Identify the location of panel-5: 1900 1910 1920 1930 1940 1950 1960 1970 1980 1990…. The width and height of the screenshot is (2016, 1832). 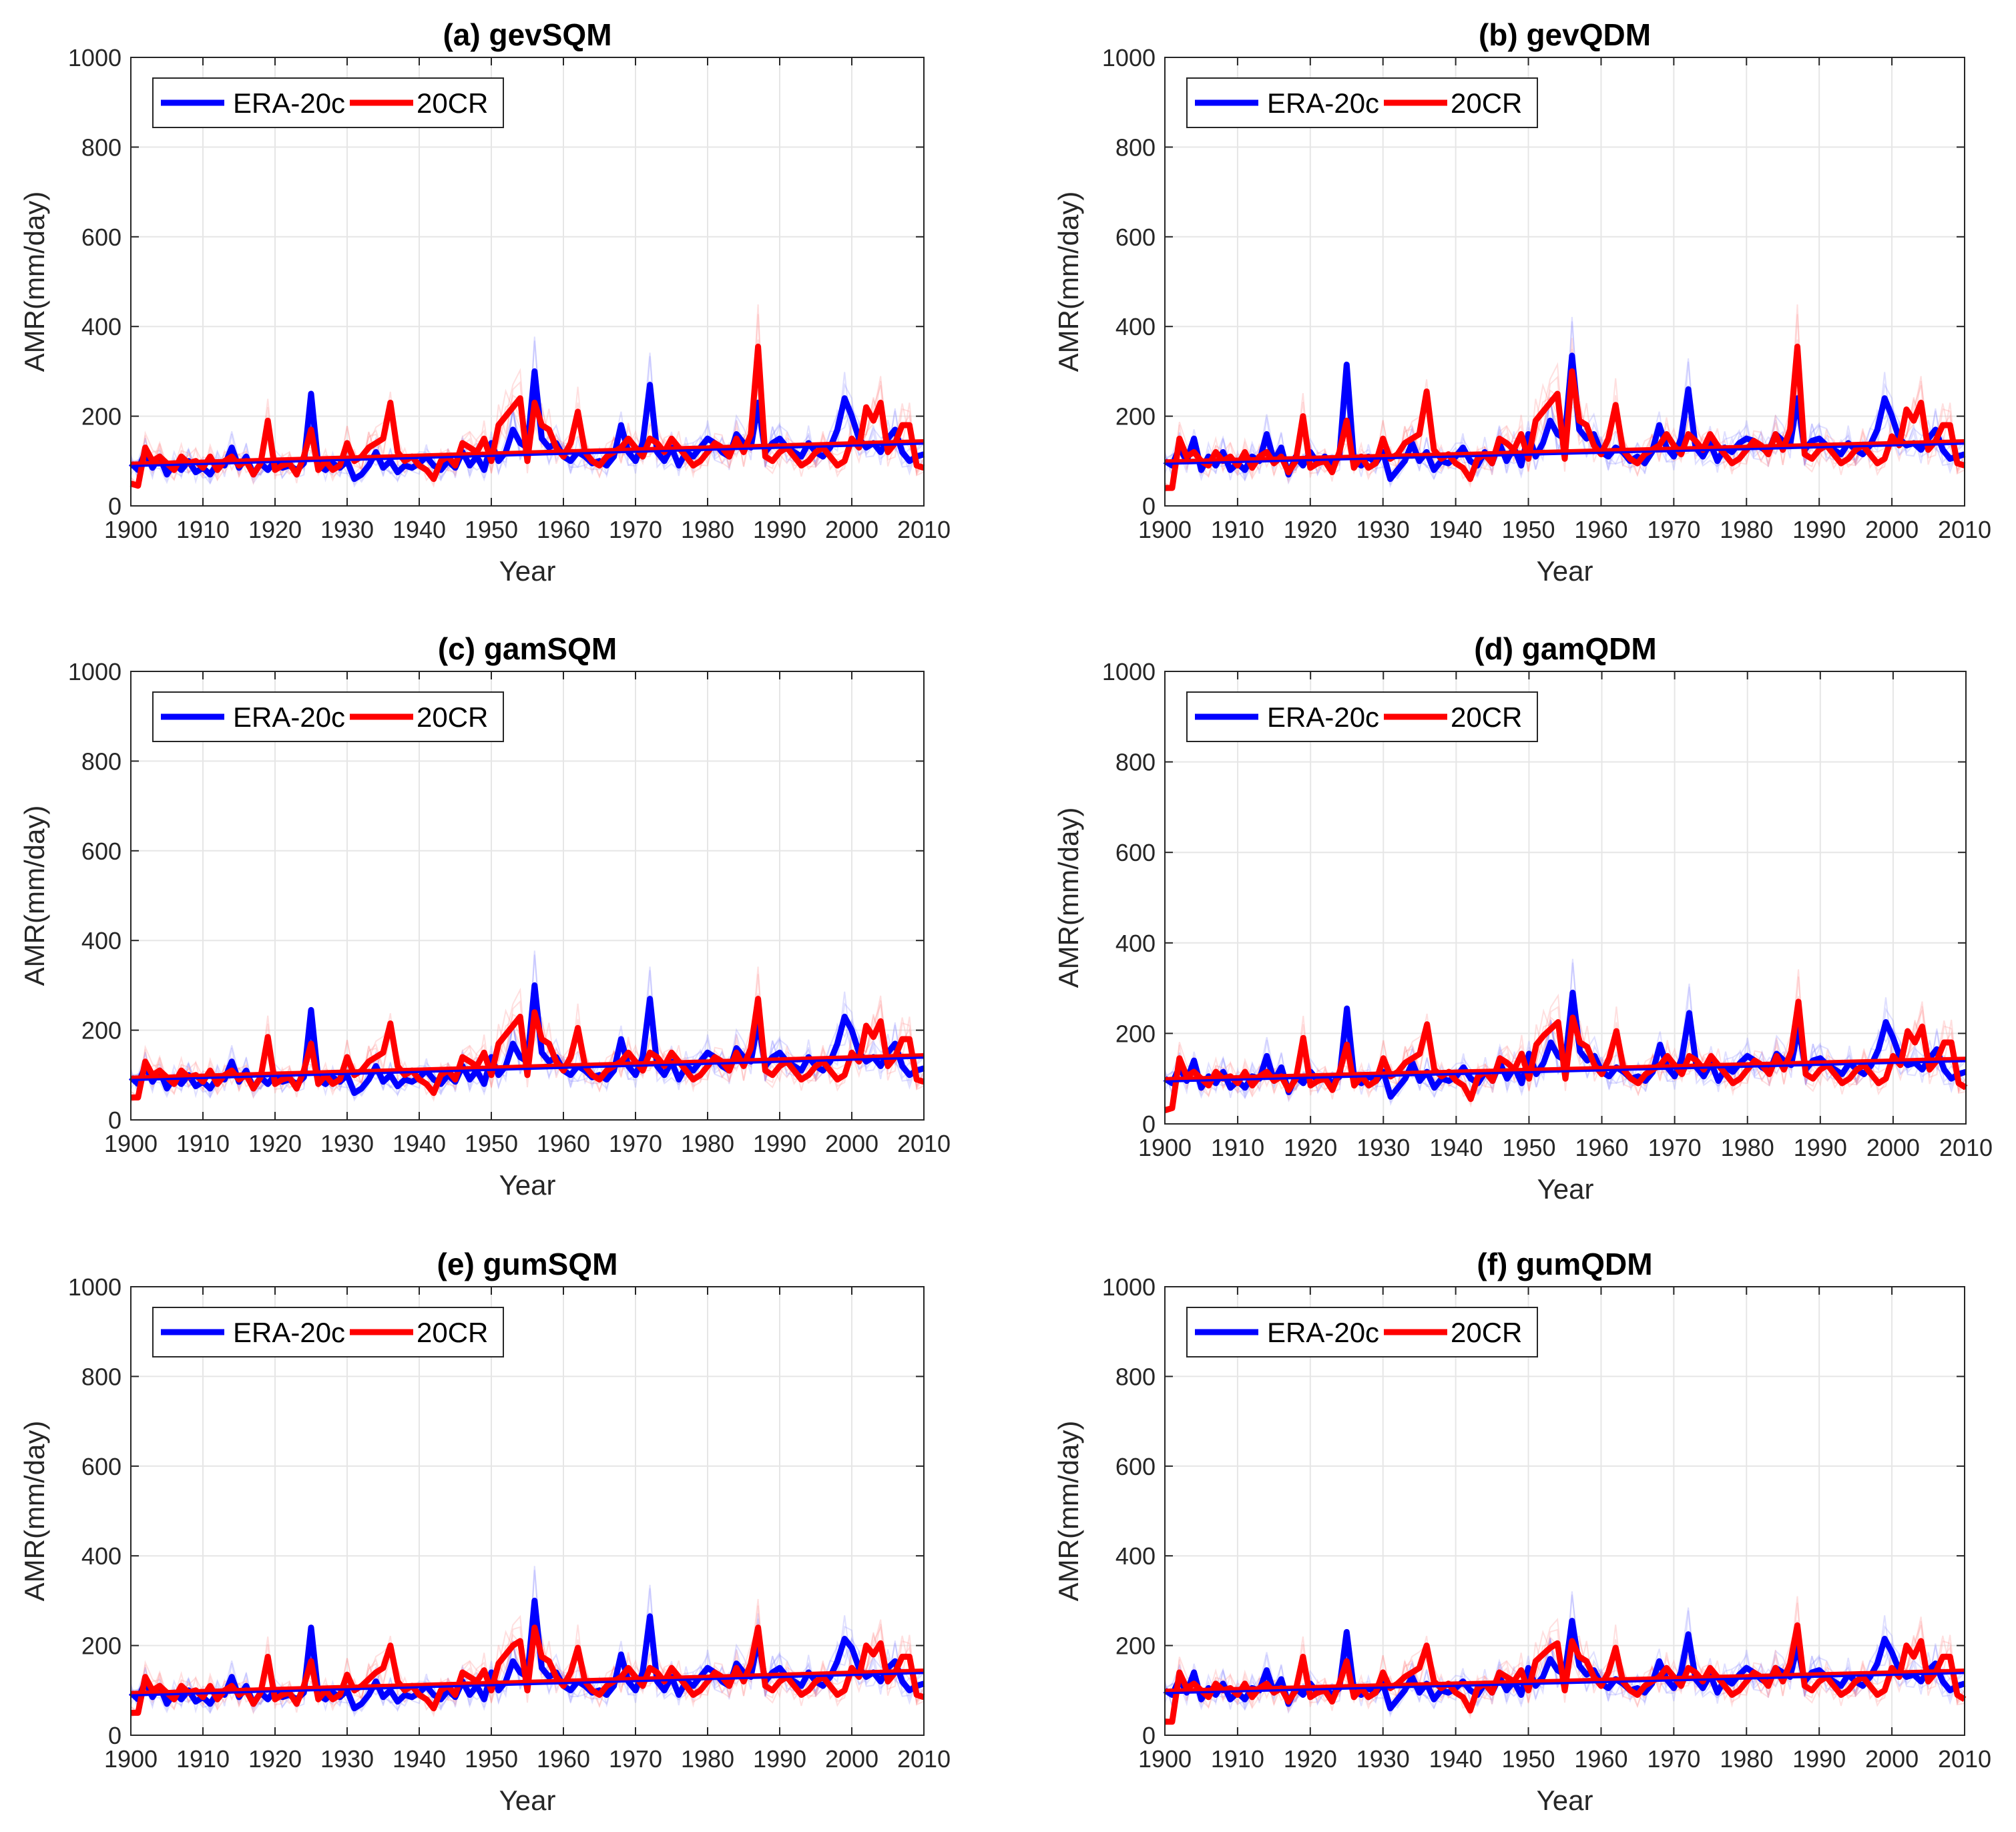
(485, 1531).